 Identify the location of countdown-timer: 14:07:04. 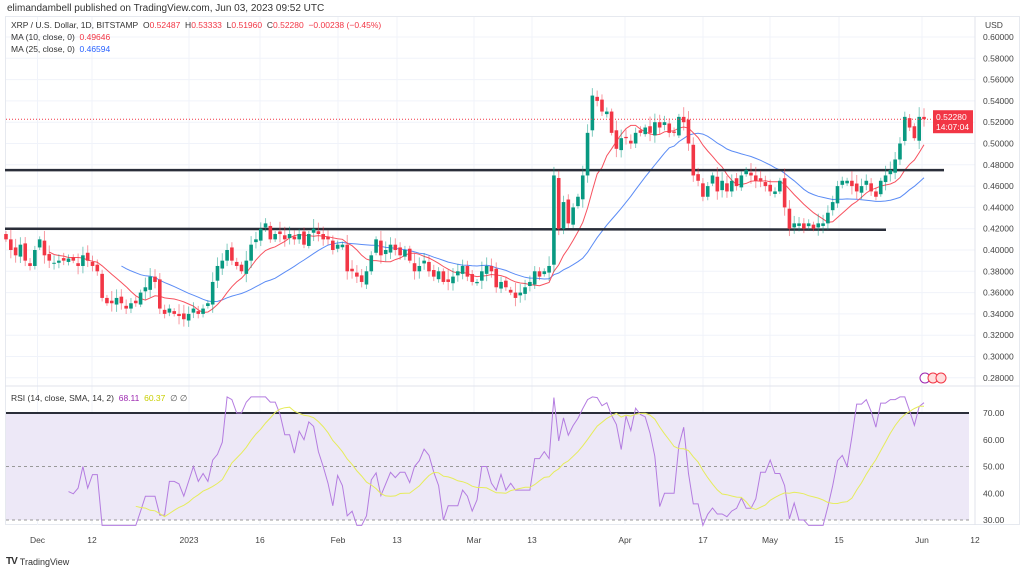
(952, 127).